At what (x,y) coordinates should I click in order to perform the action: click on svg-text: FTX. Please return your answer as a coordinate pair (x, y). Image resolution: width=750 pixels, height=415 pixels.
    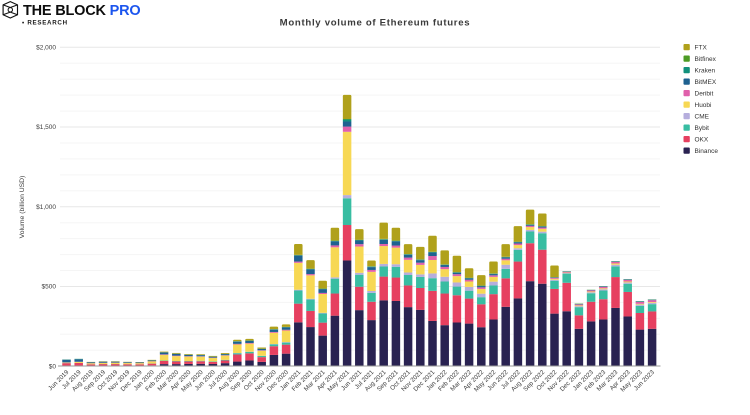
    Looking at the image, I should click on (701, 48).